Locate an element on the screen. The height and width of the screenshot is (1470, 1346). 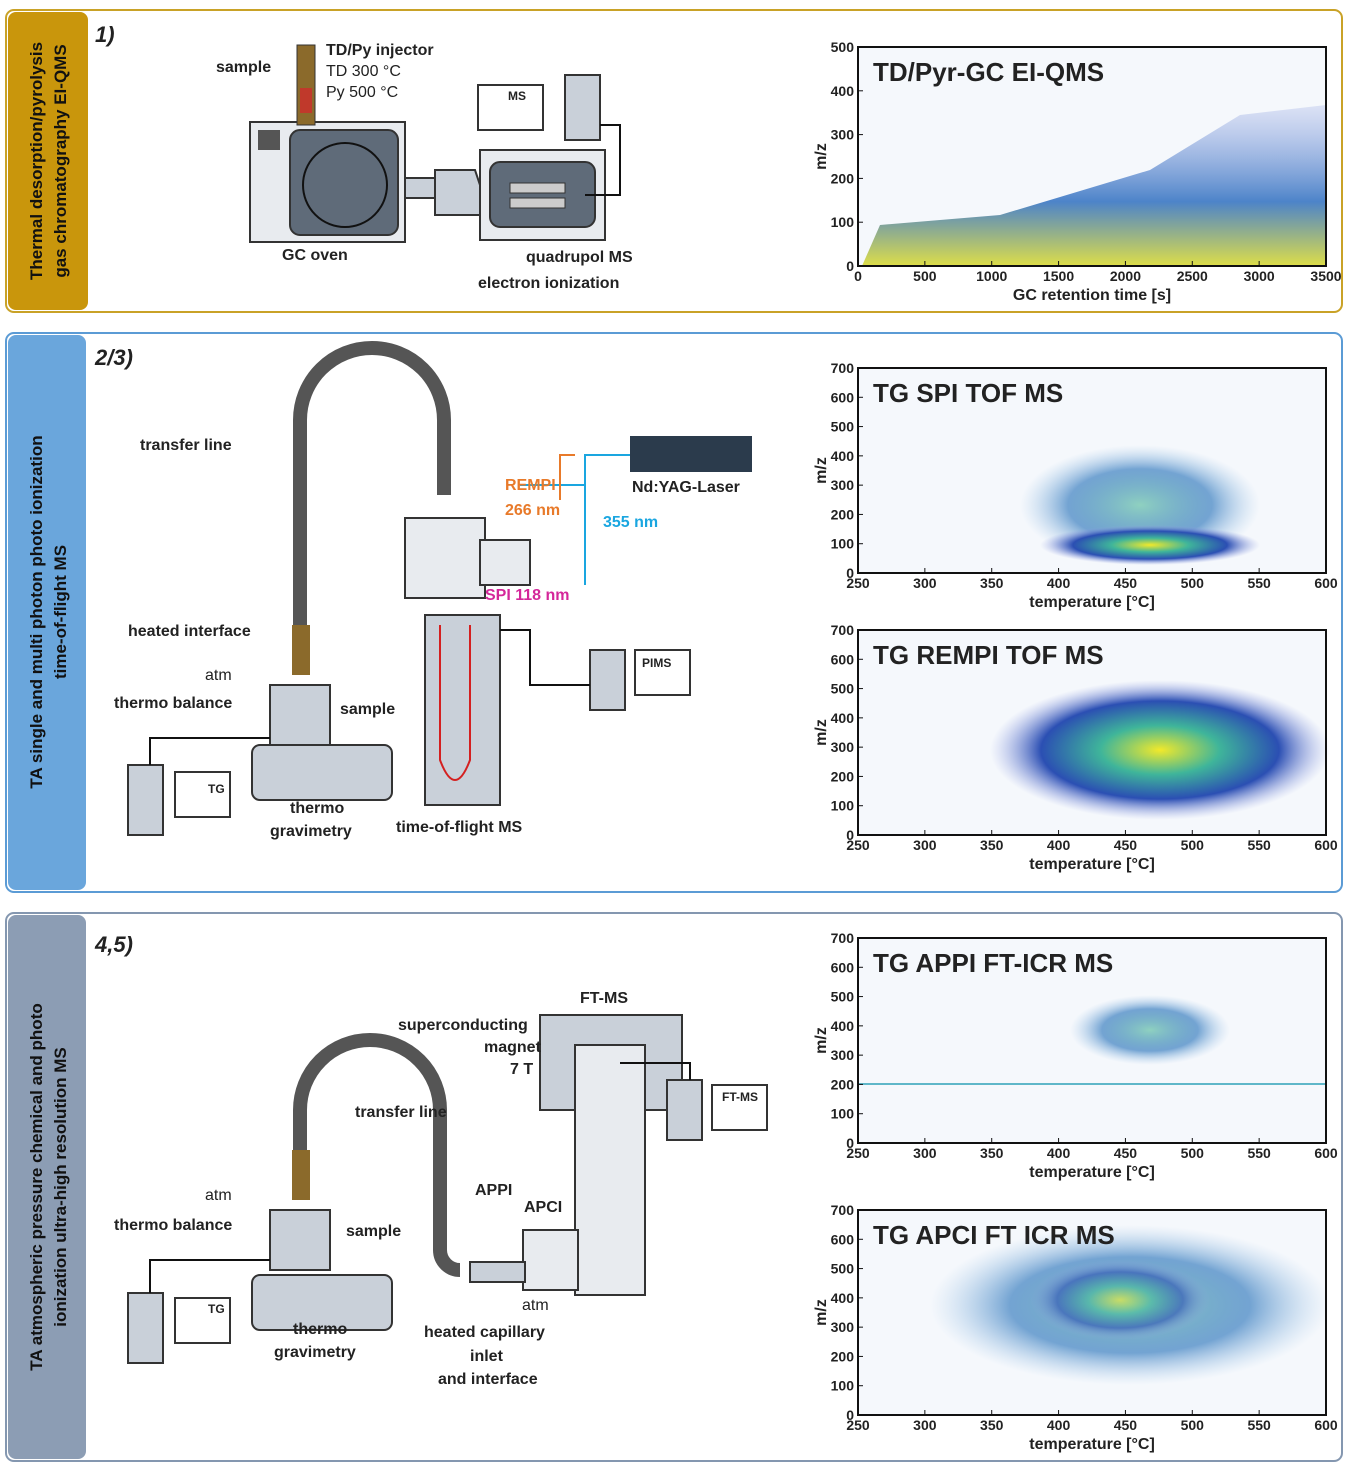
side-label-line: ionization ultra-high resolution MS is located at coordinates (60, 1187).